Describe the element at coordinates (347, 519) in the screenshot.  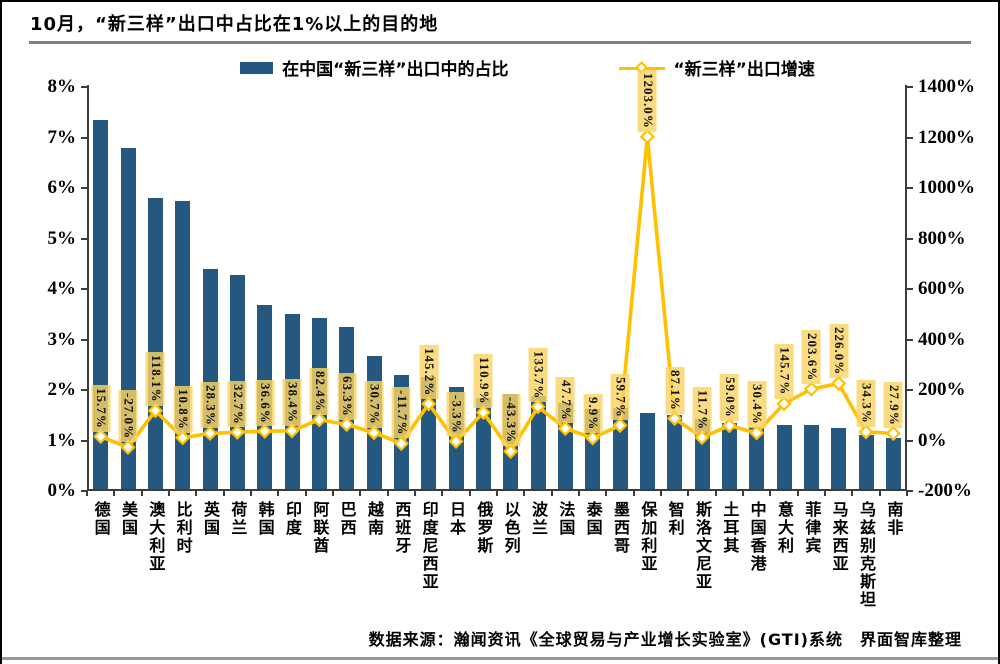
I see `x-axis-category-label: 巴西` at that location.